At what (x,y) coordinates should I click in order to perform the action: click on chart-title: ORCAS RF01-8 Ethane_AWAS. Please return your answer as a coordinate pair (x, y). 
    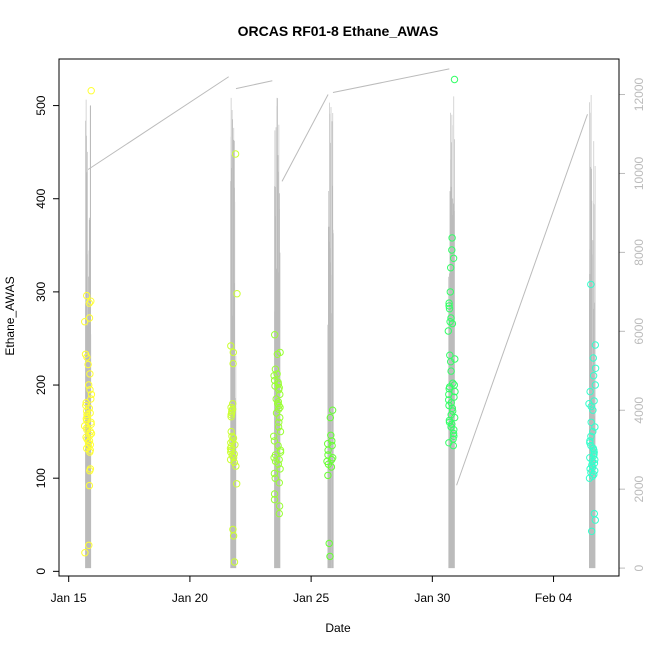
    Looking at the image, I should click on (338, 31).